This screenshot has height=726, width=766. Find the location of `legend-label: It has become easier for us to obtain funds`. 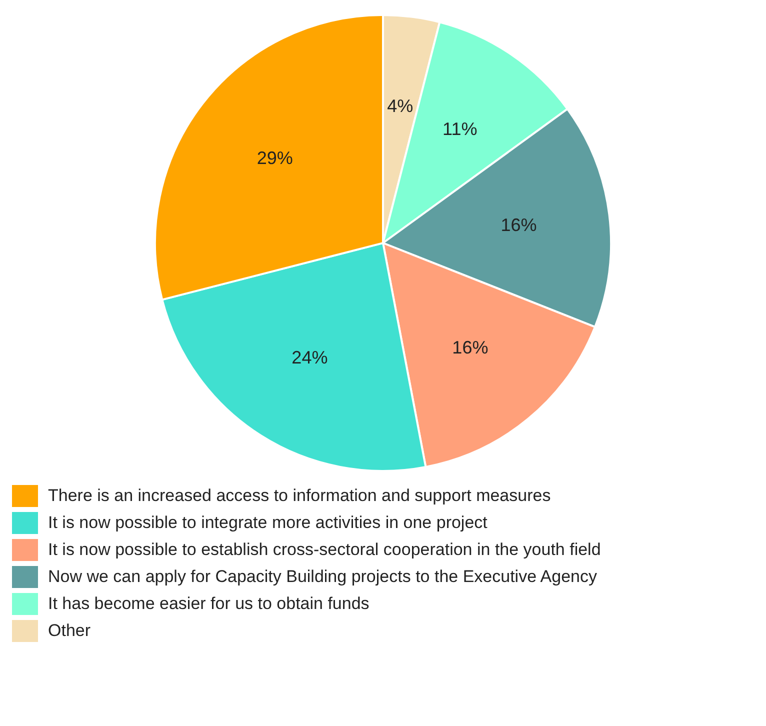

legend-label: It has become easier for us to obtain funds is located at coordinates (209, 604).